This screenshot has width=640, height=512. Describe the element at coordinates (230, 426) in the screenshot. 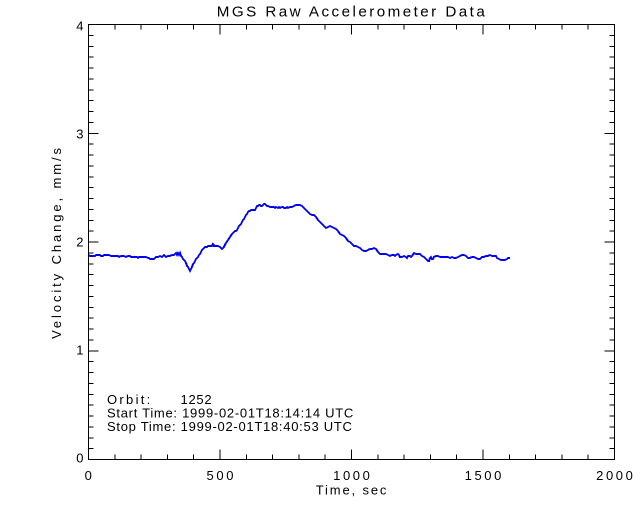

I see `svg-text:Stop Time: 1999-02-01T18:40:53: Stop Time: 1999-02-01T18:40:53 UTC` at that location.